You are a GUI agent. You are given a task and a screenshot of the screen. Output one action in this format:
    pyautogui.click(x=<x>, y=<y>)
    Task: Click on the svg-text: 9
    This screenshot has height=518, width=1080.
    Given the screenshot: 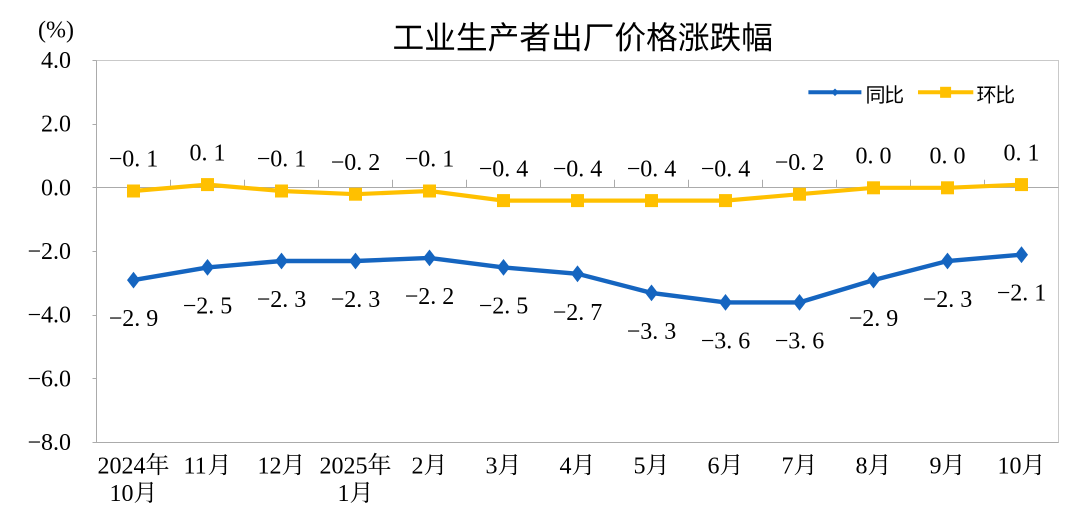 What is the action you would take?
    pyautogui.click(x=936, y=466)
    